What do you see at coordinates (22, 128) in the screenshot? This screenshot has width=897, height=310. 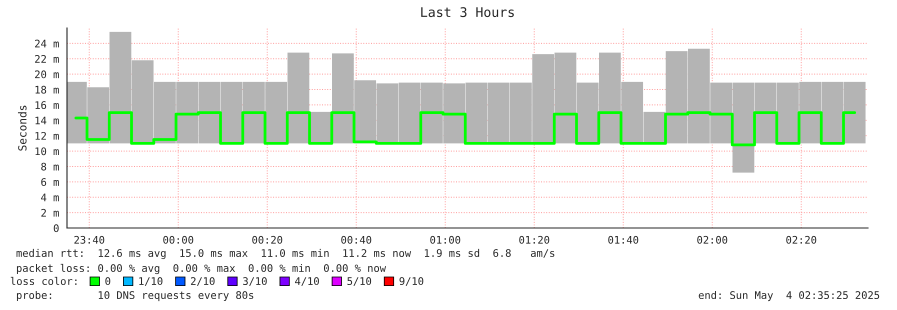 I see `y-axis-title: Seconds` at bounding box center [22, 128].